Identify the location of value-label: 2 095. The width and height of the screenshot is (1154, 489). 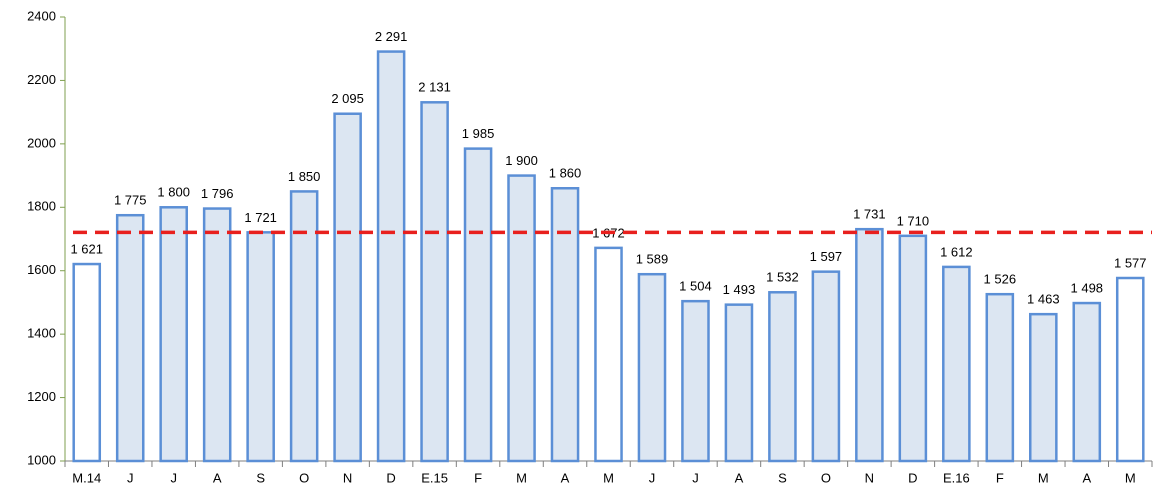
(347, 98).